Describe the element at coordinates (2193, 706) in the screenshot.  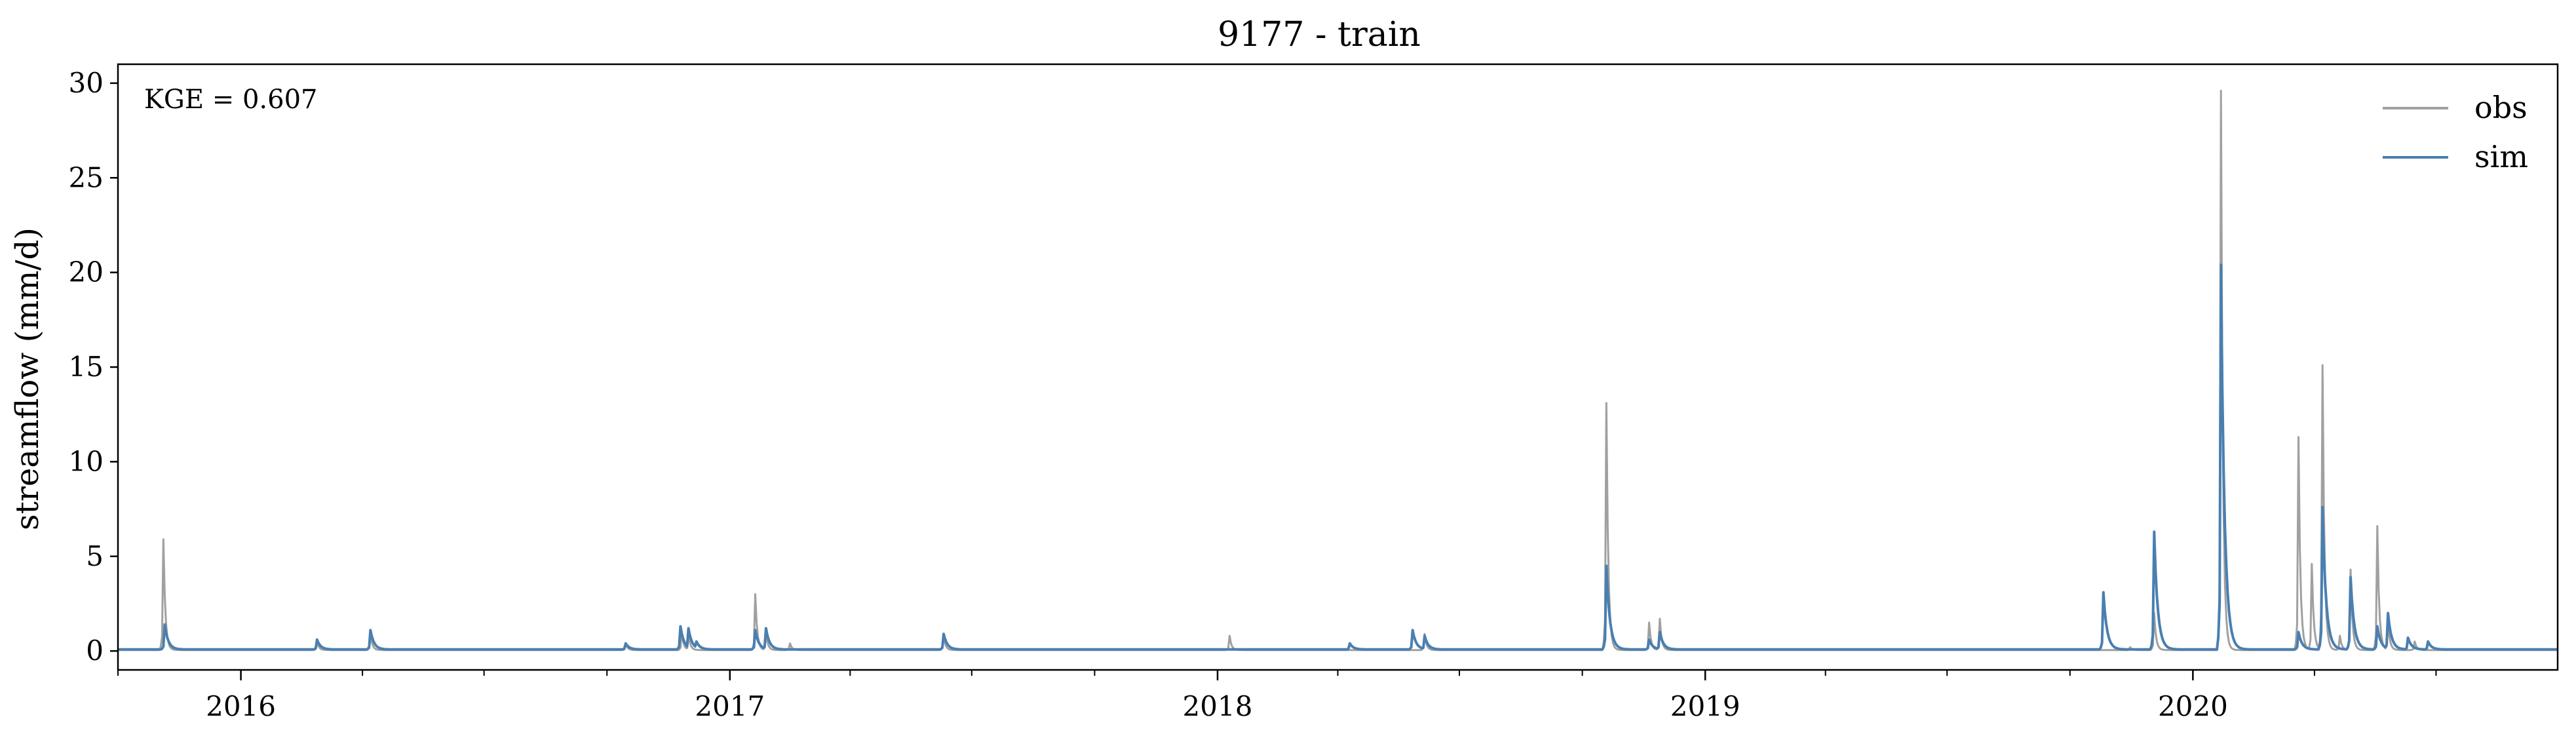
I see `x-tick-label: 2020` at that location.